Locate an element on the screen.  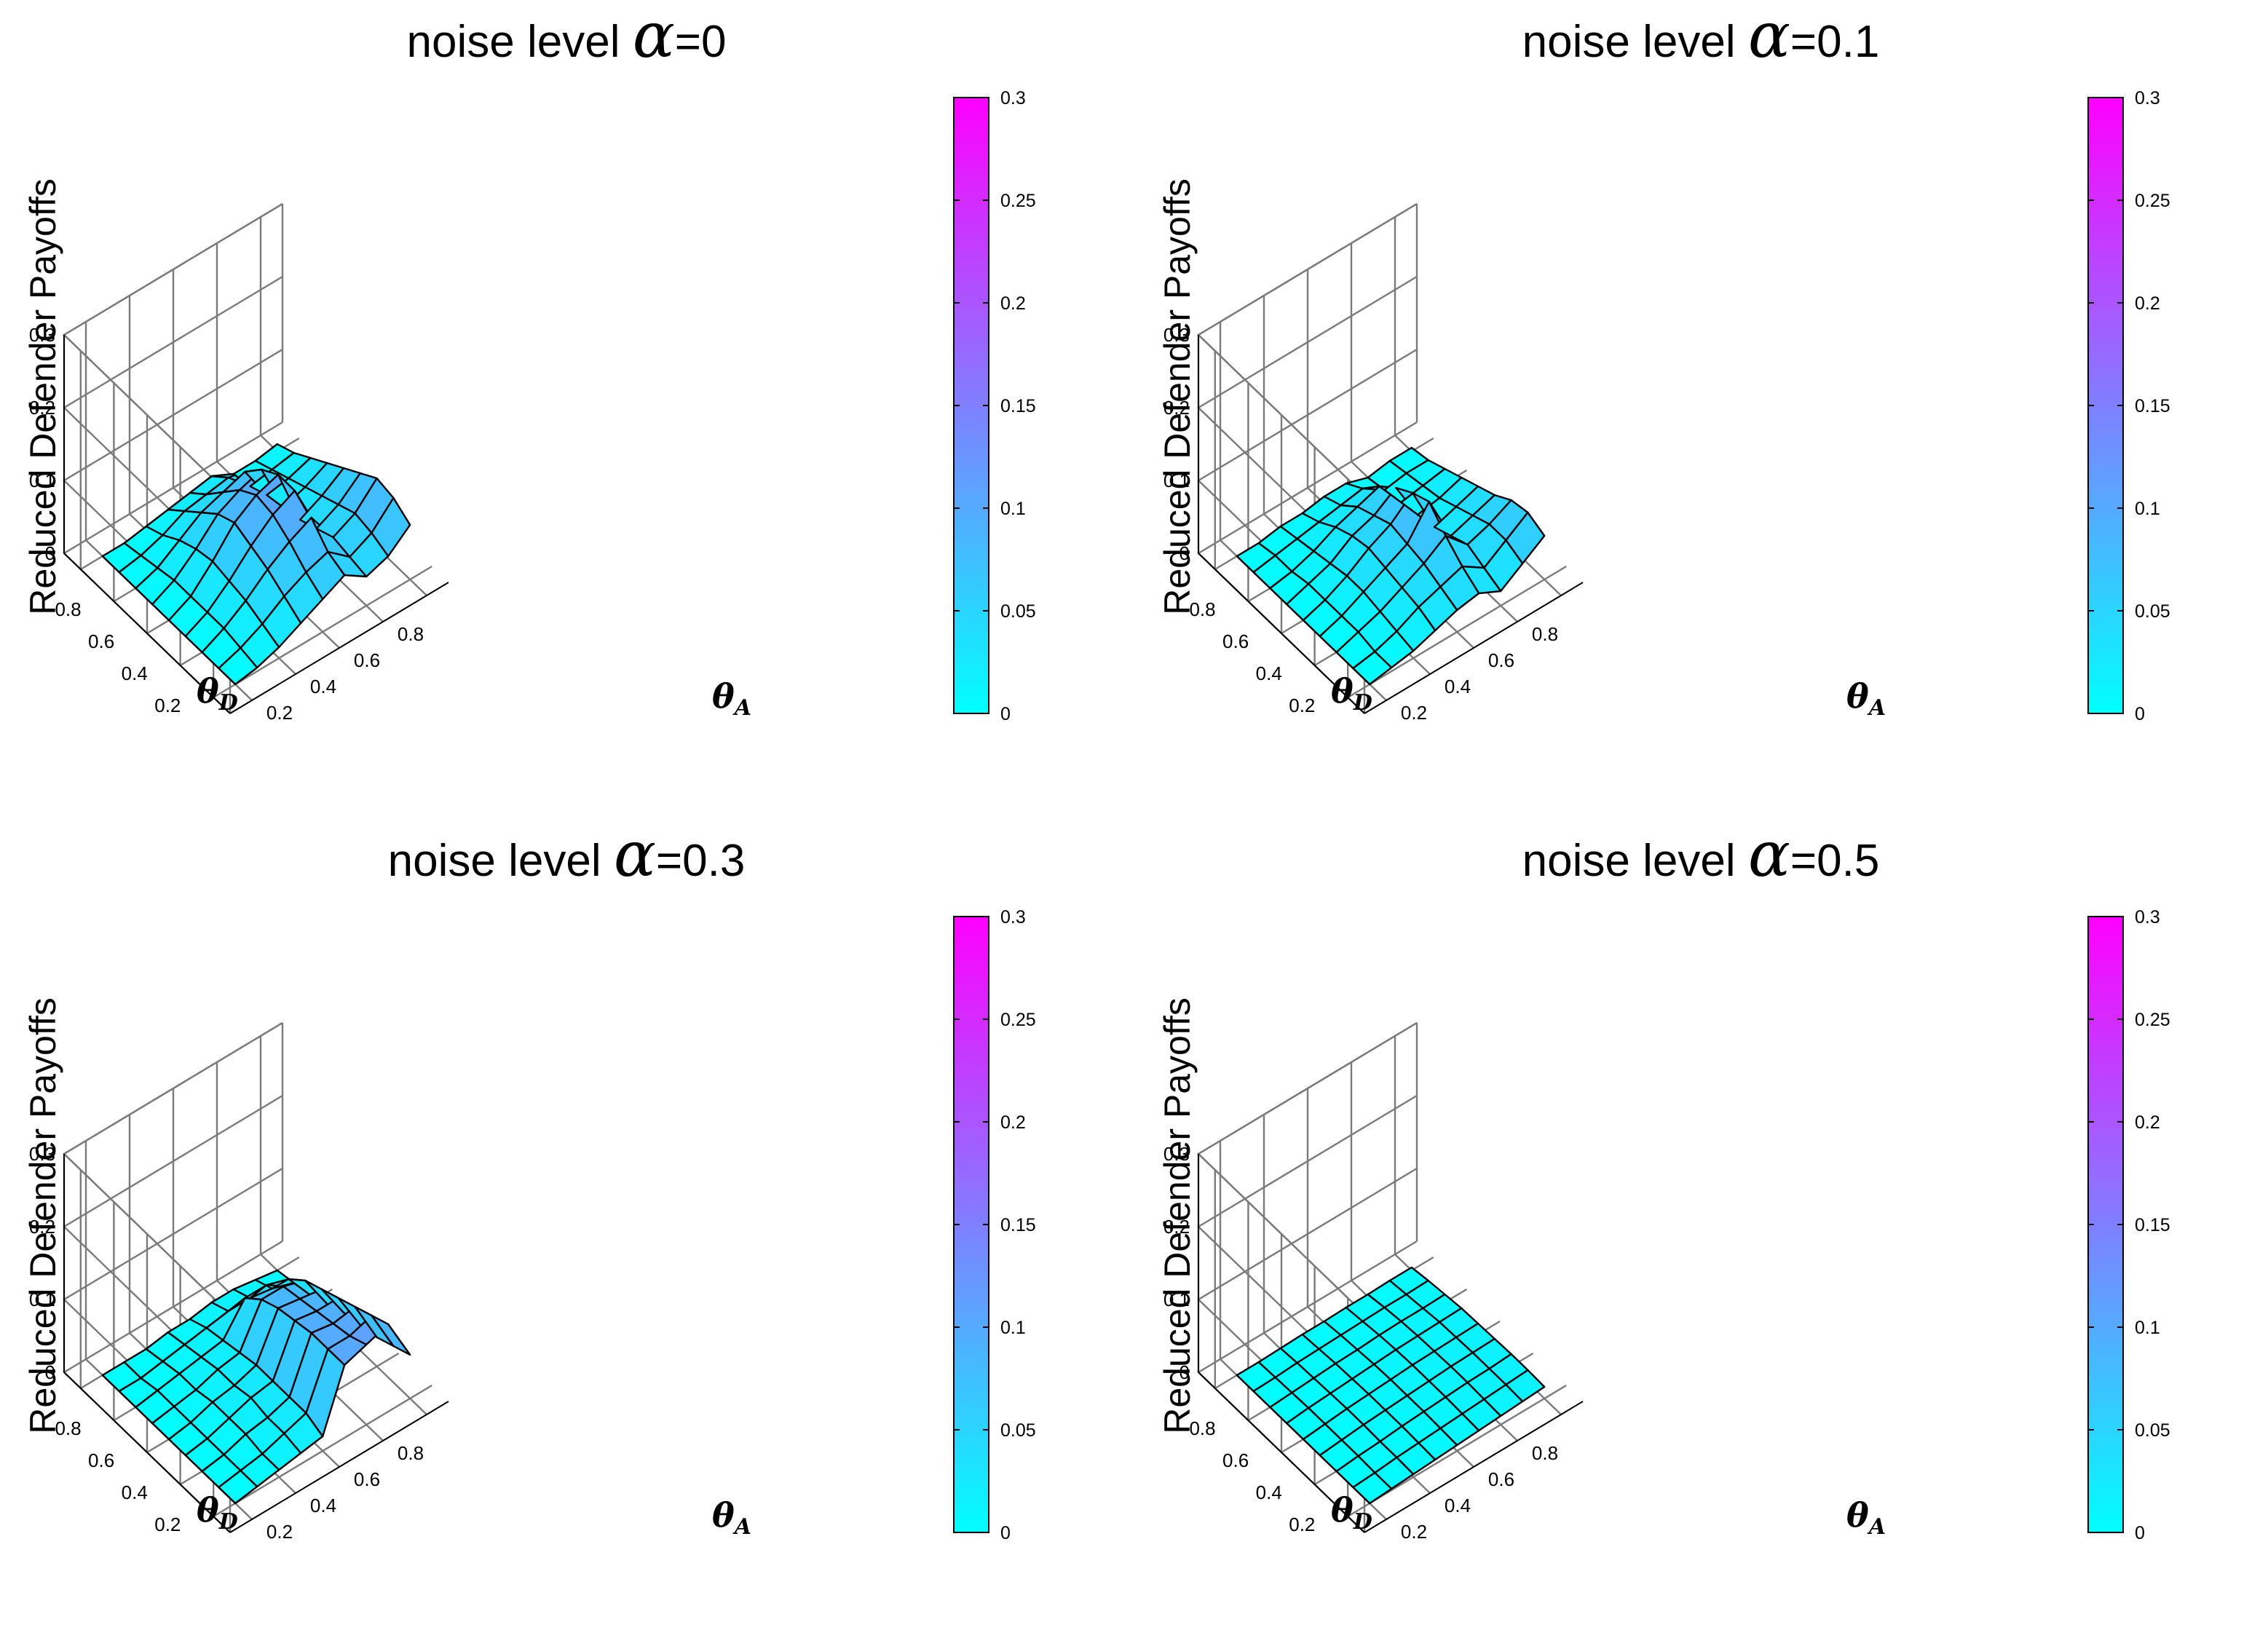
floor-grid-y is located at coordinates (1457, 632).